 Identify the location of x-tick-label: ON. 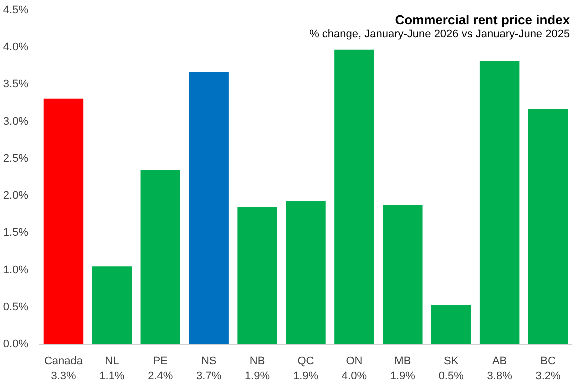
(354, 362).